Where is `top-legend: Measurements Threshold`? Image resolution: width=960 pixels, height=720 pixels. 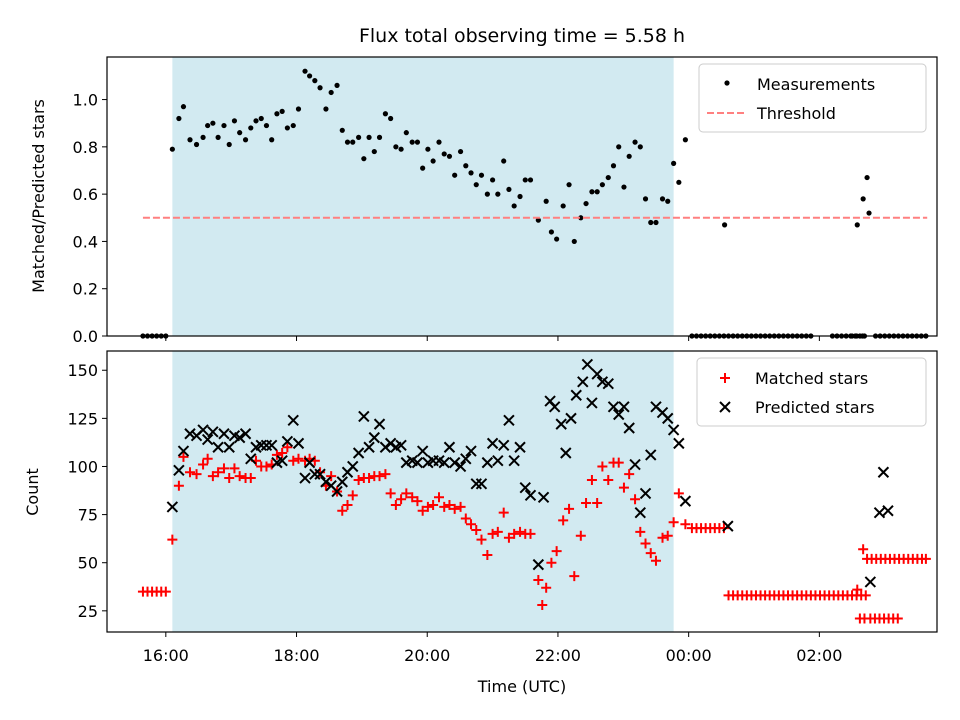
top-legend: Measurements Threshold is located at coordinates (812, 98).